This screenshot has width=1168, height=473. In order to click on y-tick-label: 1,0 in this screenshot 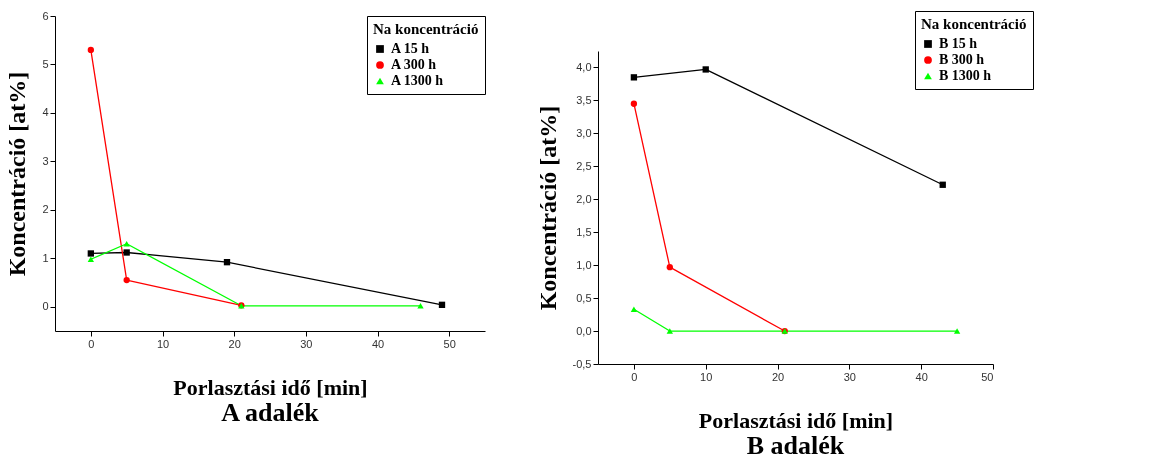, I will do `click(584, 264)`.